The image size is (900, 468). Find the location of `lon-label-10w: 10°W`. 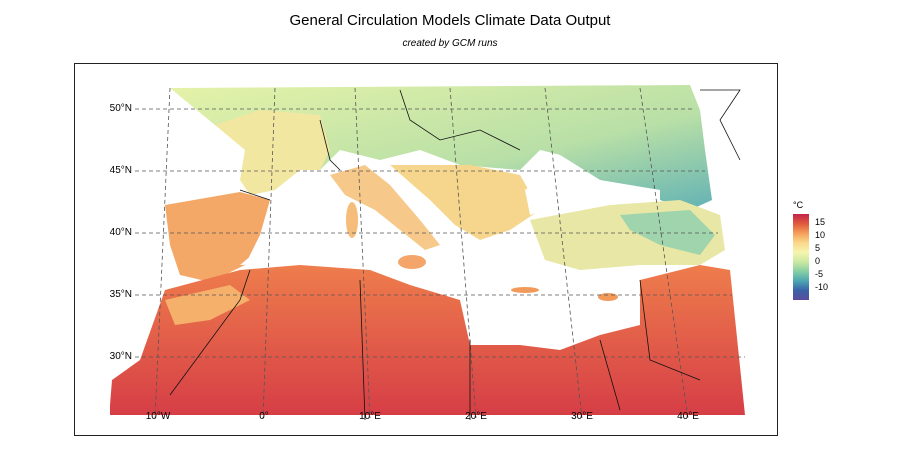

lon-label-10w: 10°W is located at coordinates (158, 416).